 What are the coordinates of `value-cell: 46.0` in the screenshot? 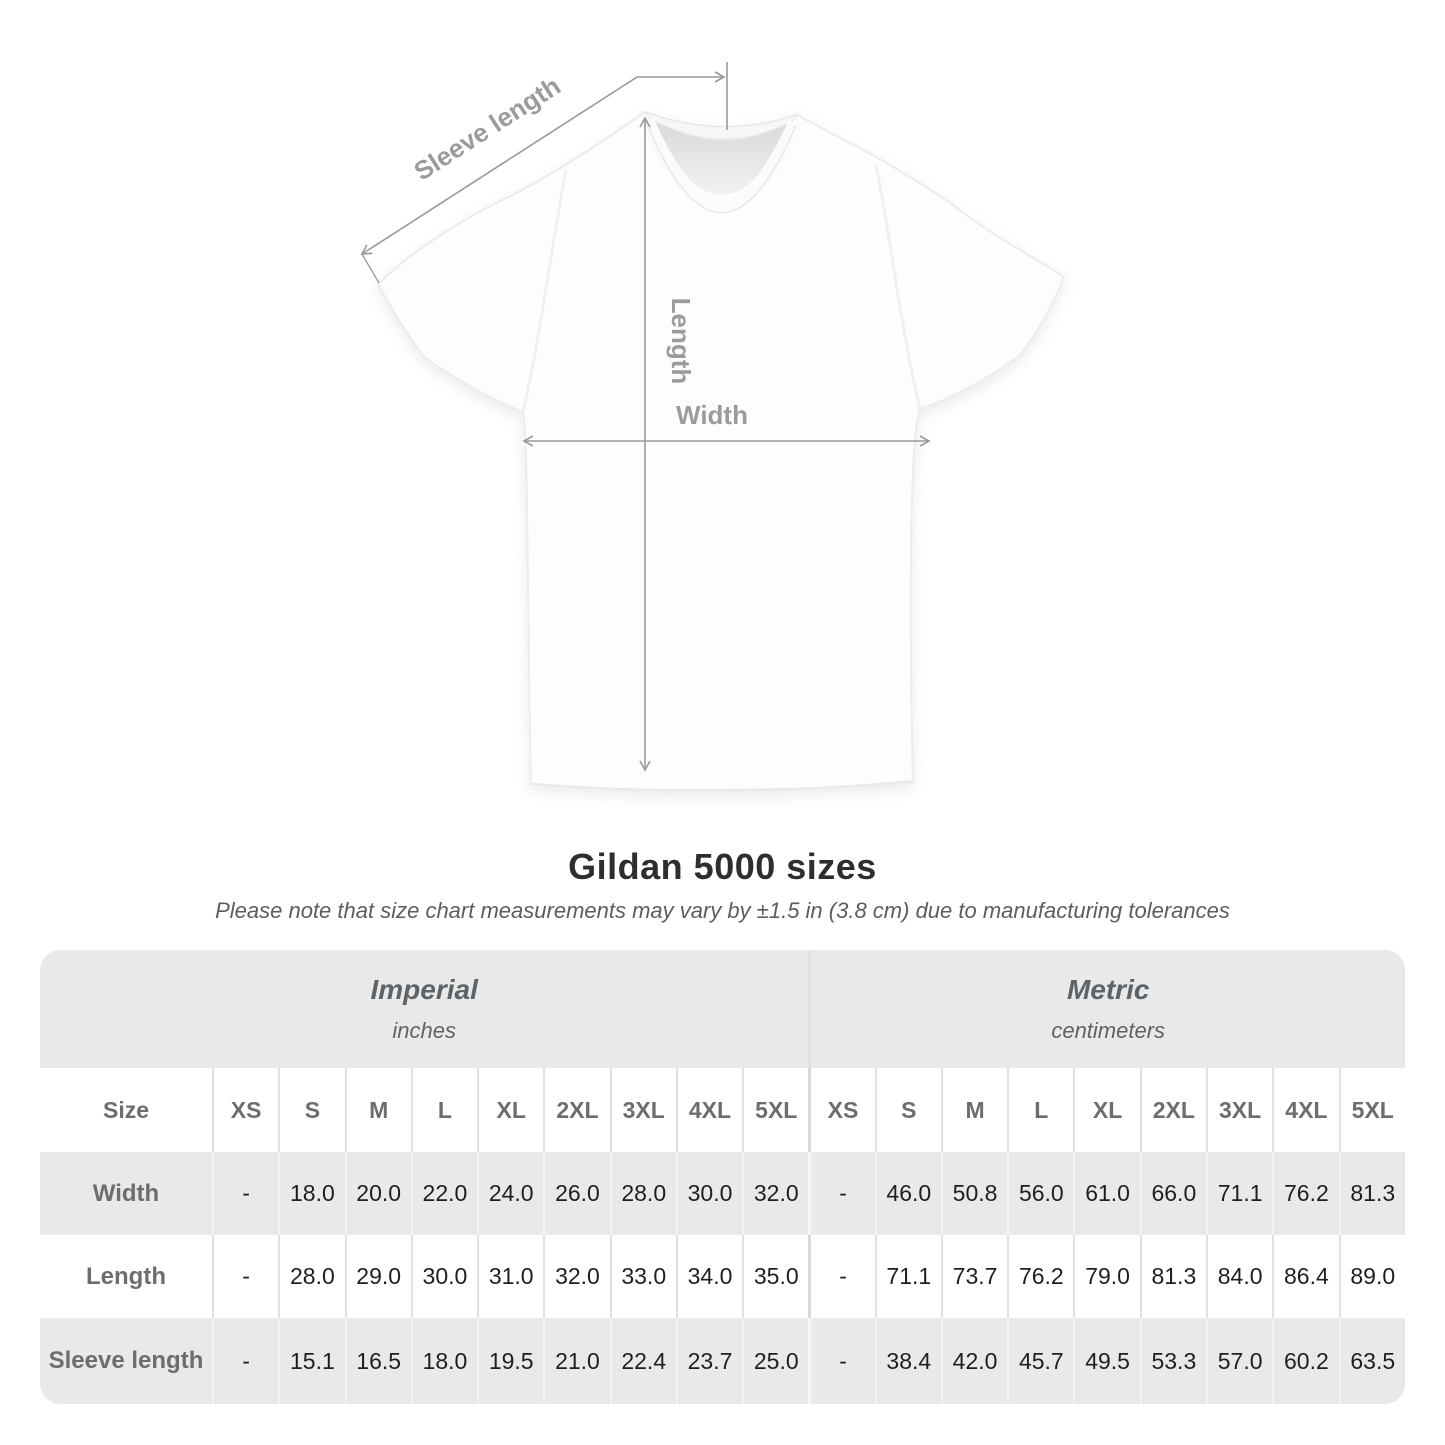 It's located at (907, 1193).